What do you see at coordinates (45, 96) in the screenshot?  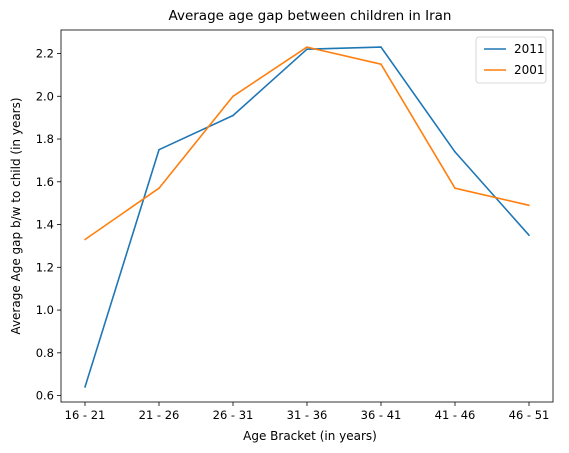 I see `y-tick-label: 2.0` at bounding box center [45, 96].